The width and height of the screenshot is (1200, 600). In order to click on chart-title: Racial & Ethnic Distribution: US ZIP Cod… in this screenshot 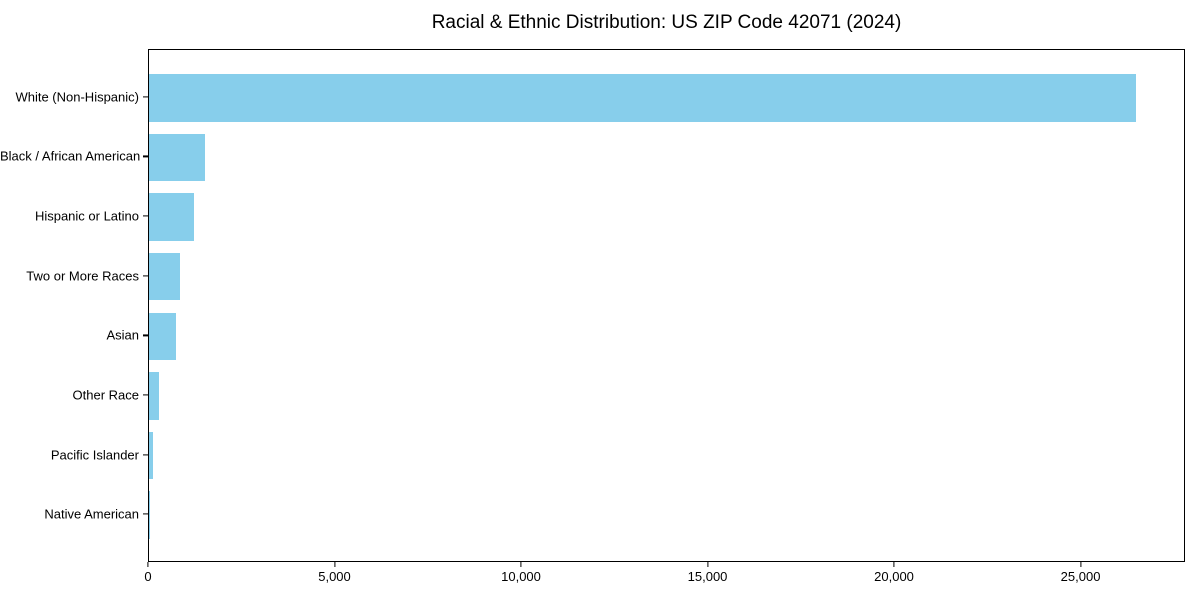, I will do `click(666, 22)`.